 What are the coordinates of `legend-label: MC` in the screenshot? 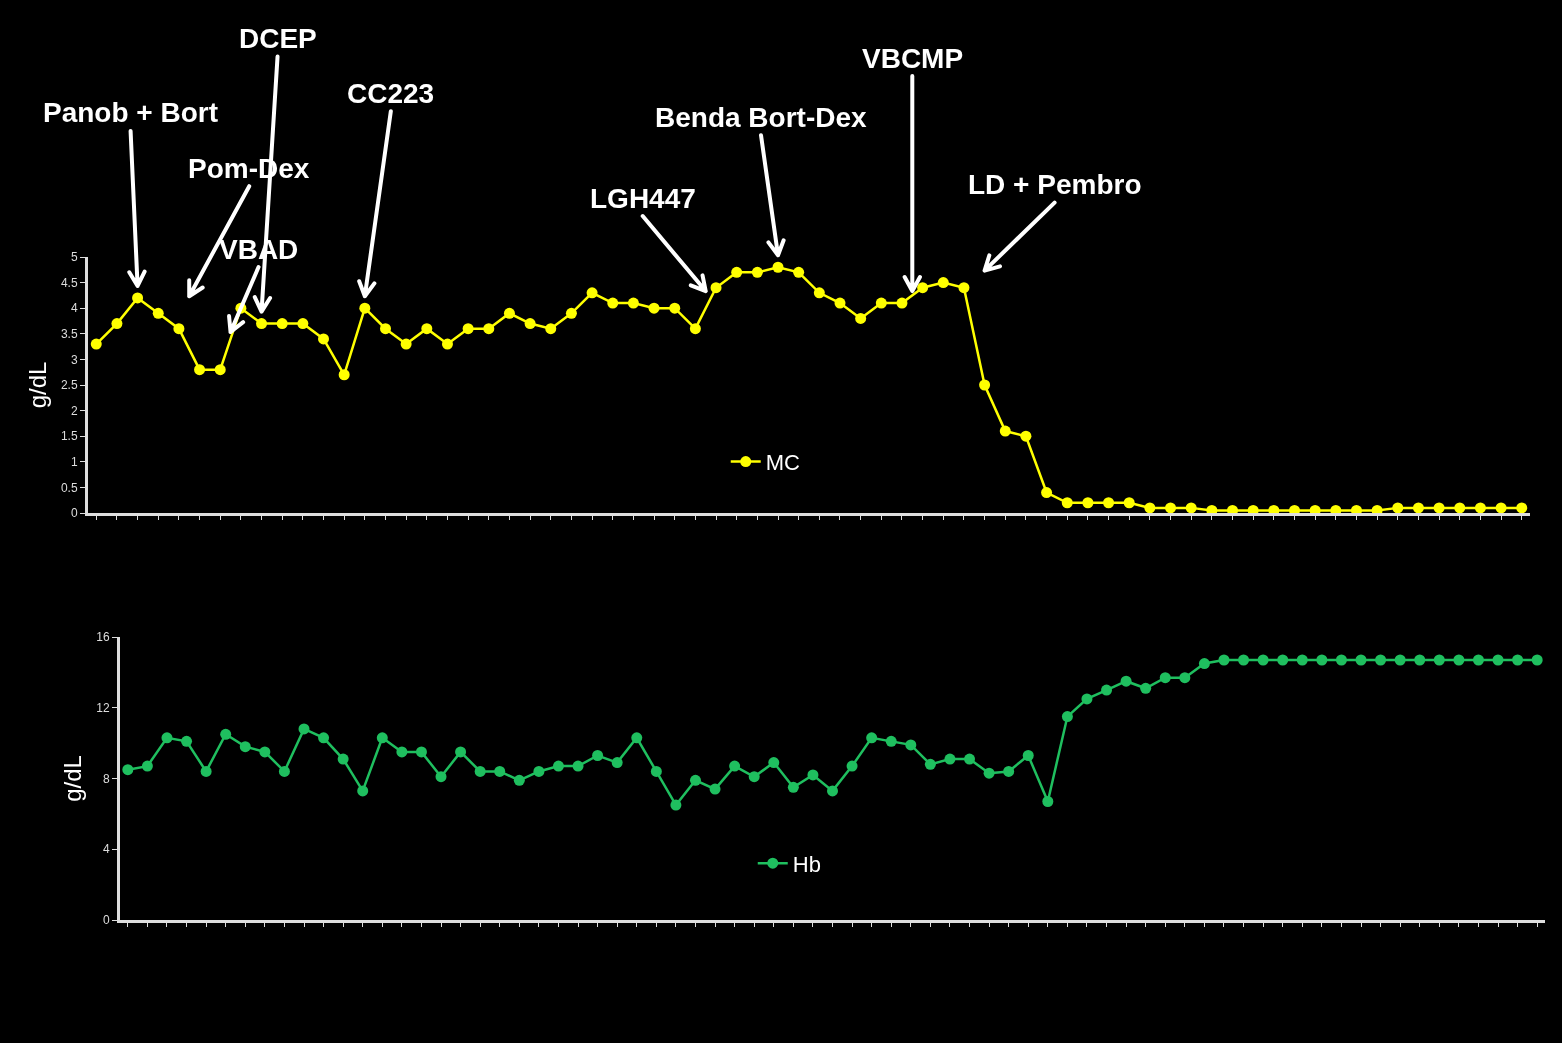 It's located at (783, 463).